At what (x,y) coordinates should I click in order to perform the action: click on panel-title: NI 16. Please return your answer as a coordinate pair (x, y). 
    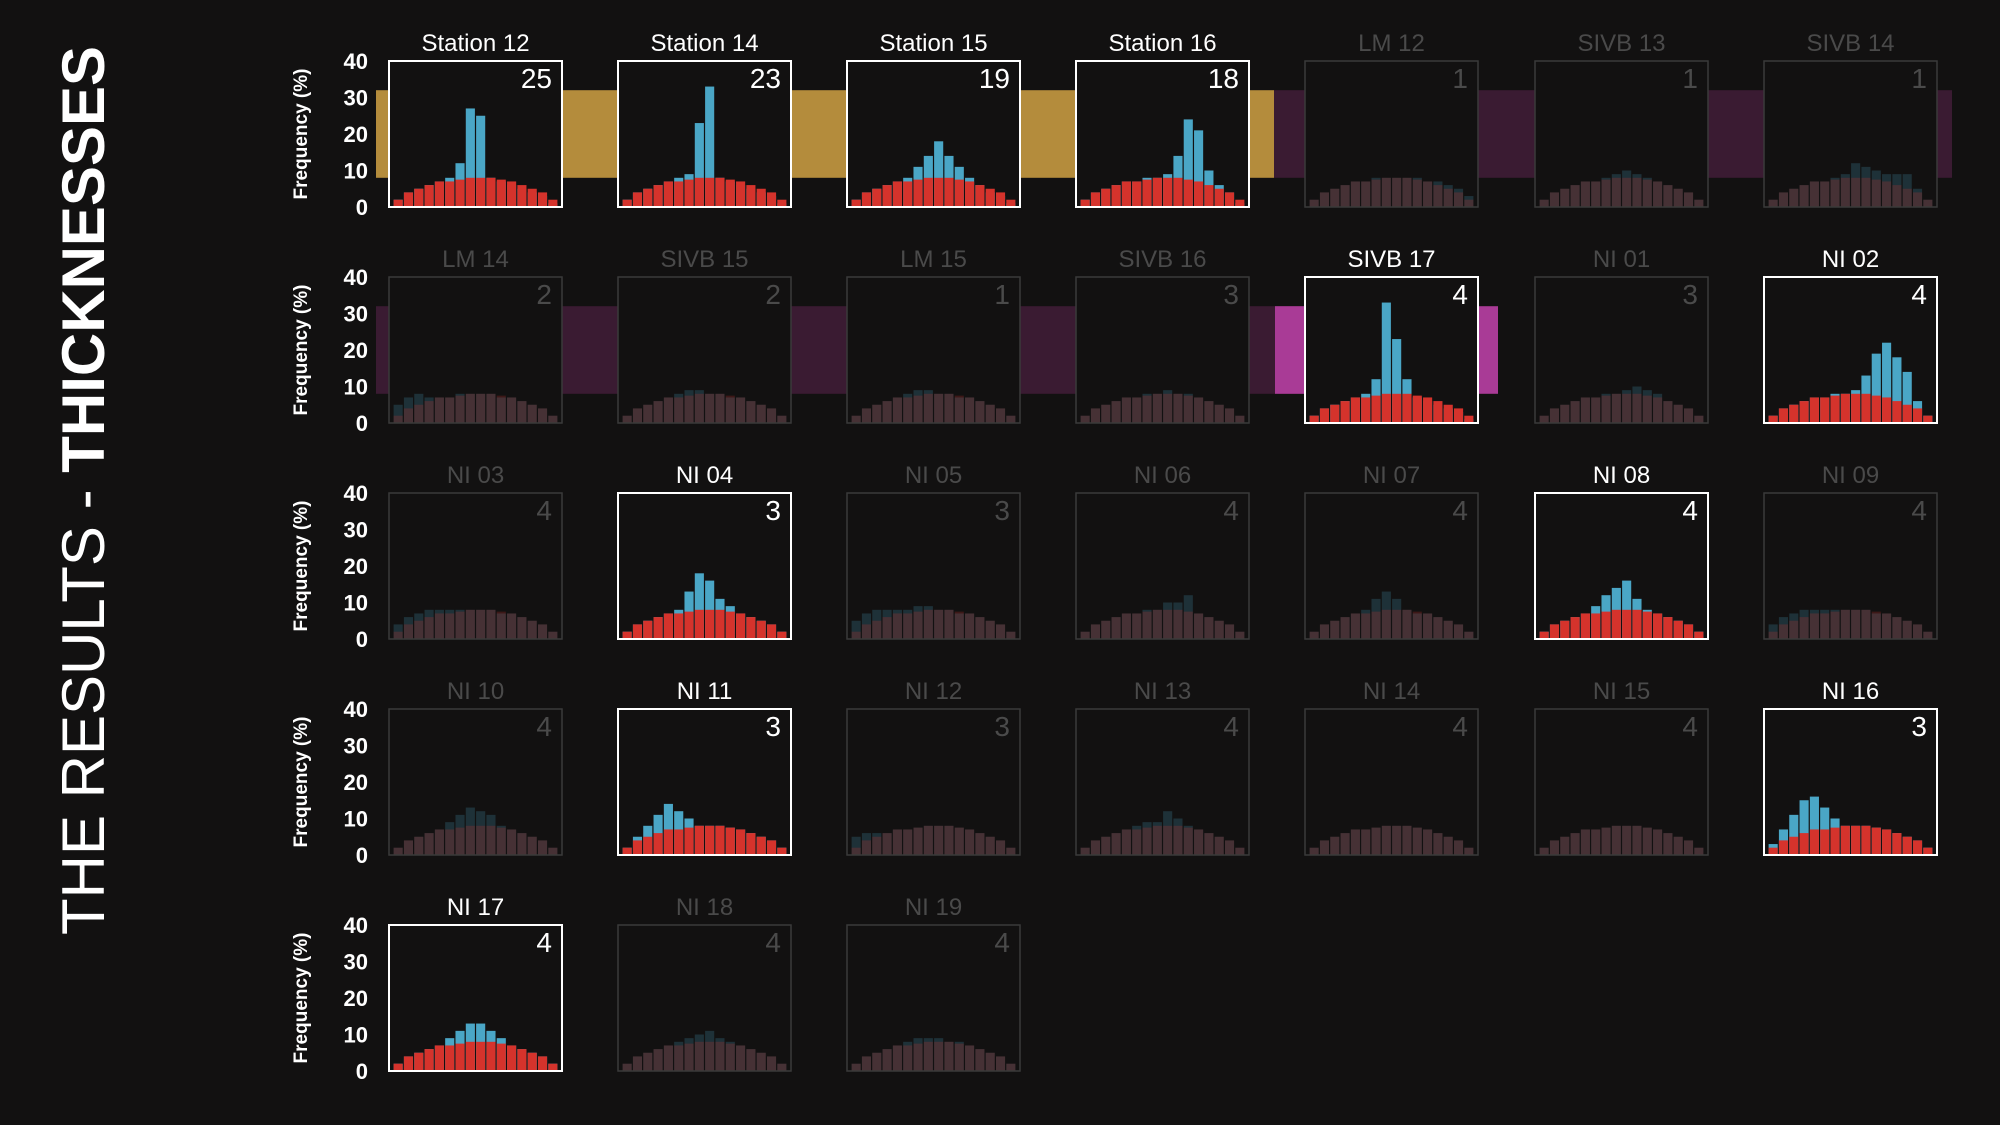
    Looking at the image, I should click on (1850, 691).